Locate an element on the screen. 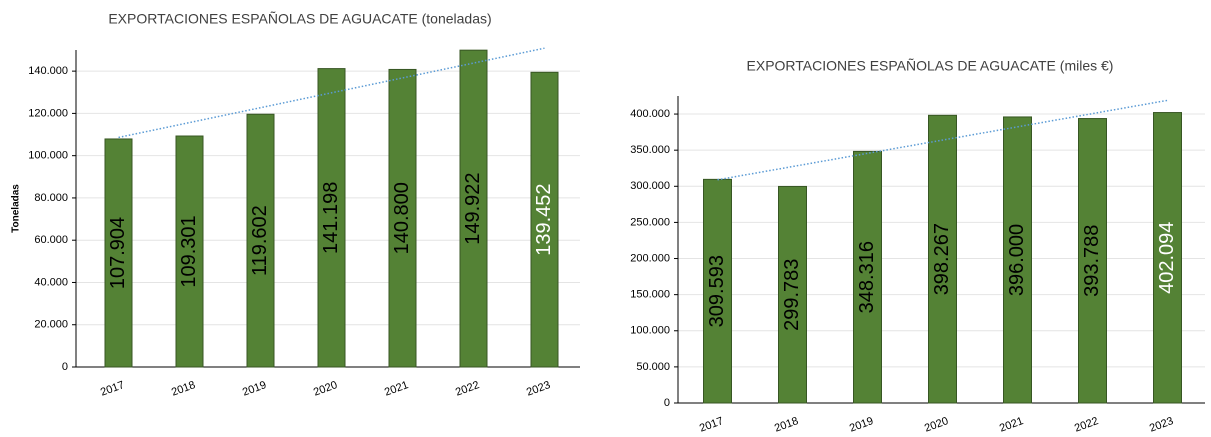 The width and height of the screenshot is (1211, 437). y-tick-label: 140.000 is located at coordinates (48, 71).